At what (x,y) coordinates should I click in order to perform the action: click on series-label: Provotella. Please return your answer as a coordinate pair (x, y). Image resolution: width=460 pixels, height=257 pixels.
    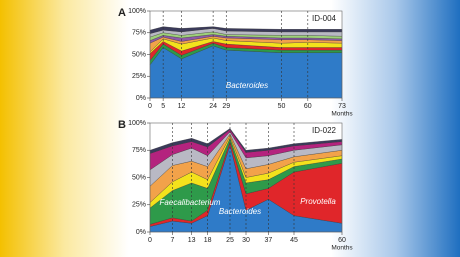
    Looking at the image, I should click on (318, 201).